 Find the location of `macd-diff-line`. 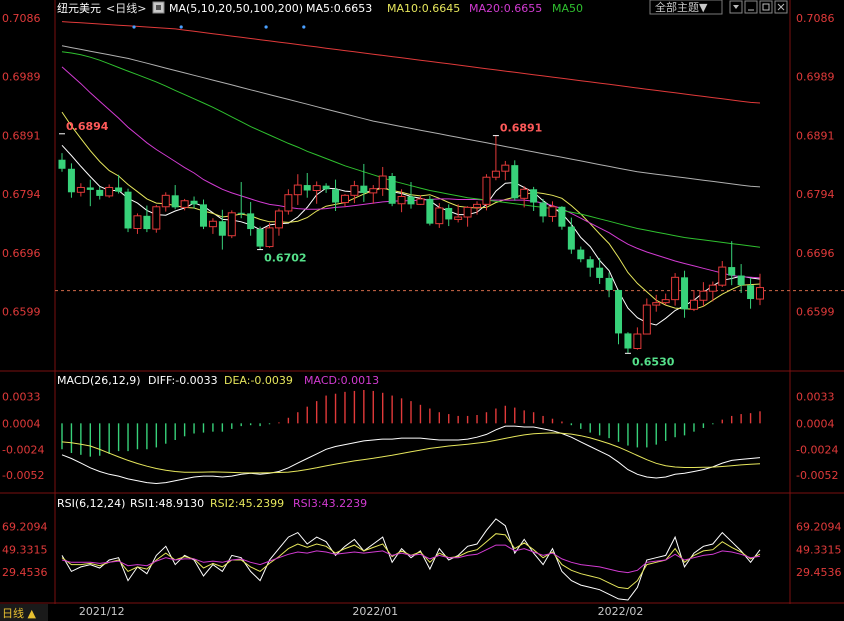

macd-diff-line is located at coordinates (411, 455).